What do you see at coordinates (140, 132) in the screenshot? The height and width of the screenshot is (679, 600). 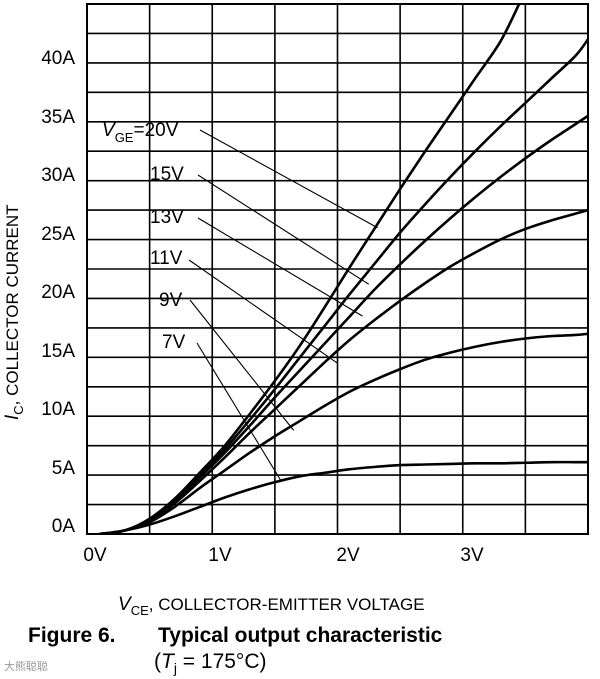 I see `series-label-20v: VGE=20V` at bounding box center [140, 132].